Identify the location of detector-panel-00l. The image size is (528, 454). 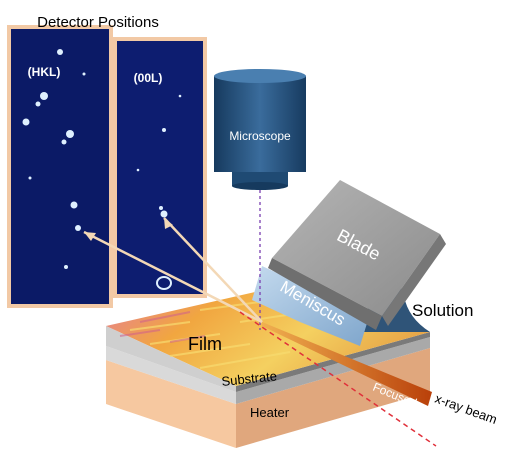
(160, 167).